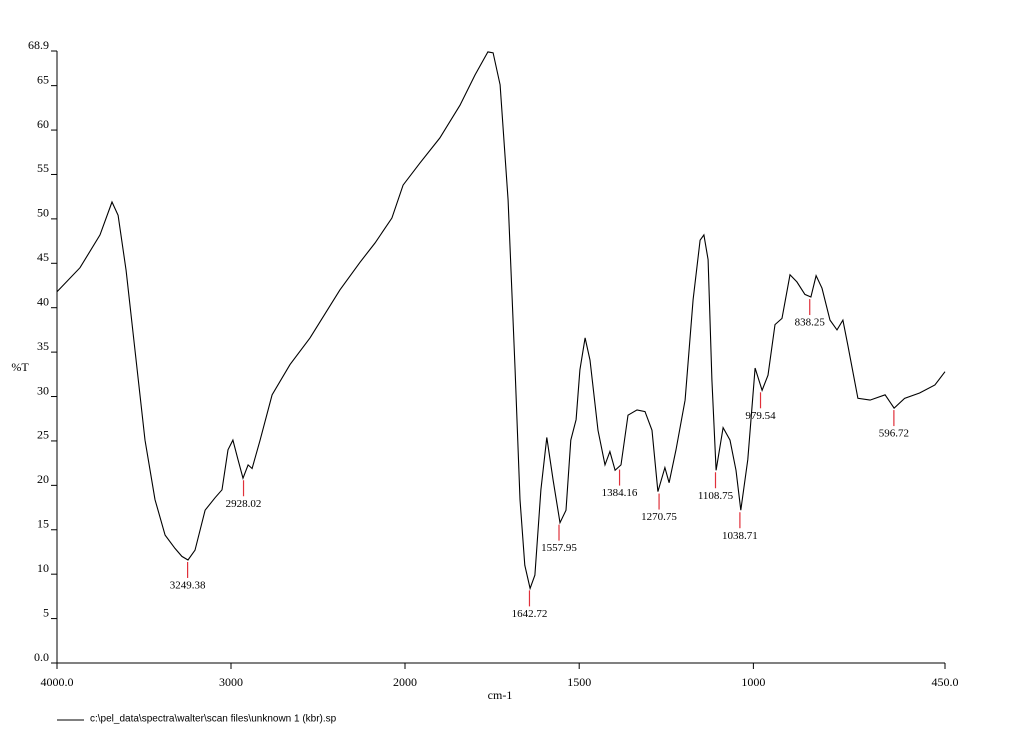 This screenshot has height=736, width=1024. I want to click on peak-label: 1270.75, so click(659, 517).